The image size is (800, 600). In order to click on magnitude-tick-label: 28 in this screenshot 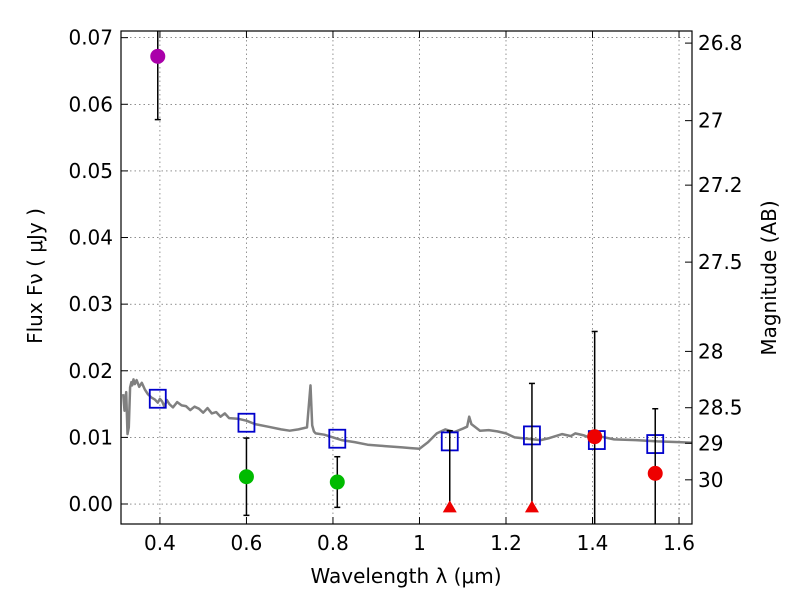, I will do `click(710, 351)`.